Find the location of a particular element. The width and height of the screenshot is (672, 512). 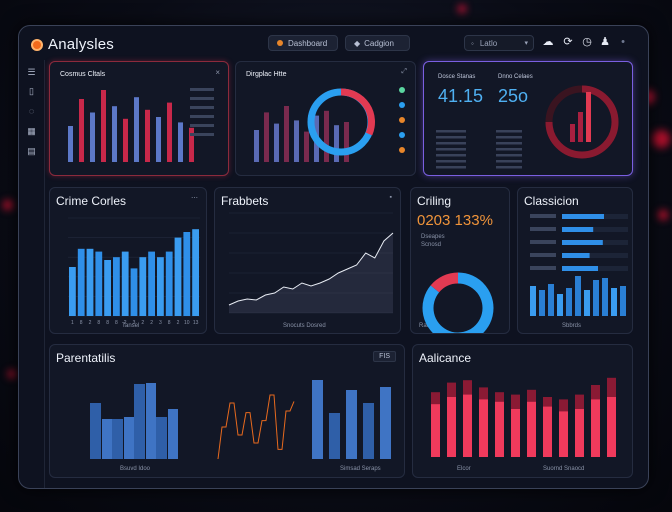

panel-title: Crime Corles is located at coordinates (91, 201).